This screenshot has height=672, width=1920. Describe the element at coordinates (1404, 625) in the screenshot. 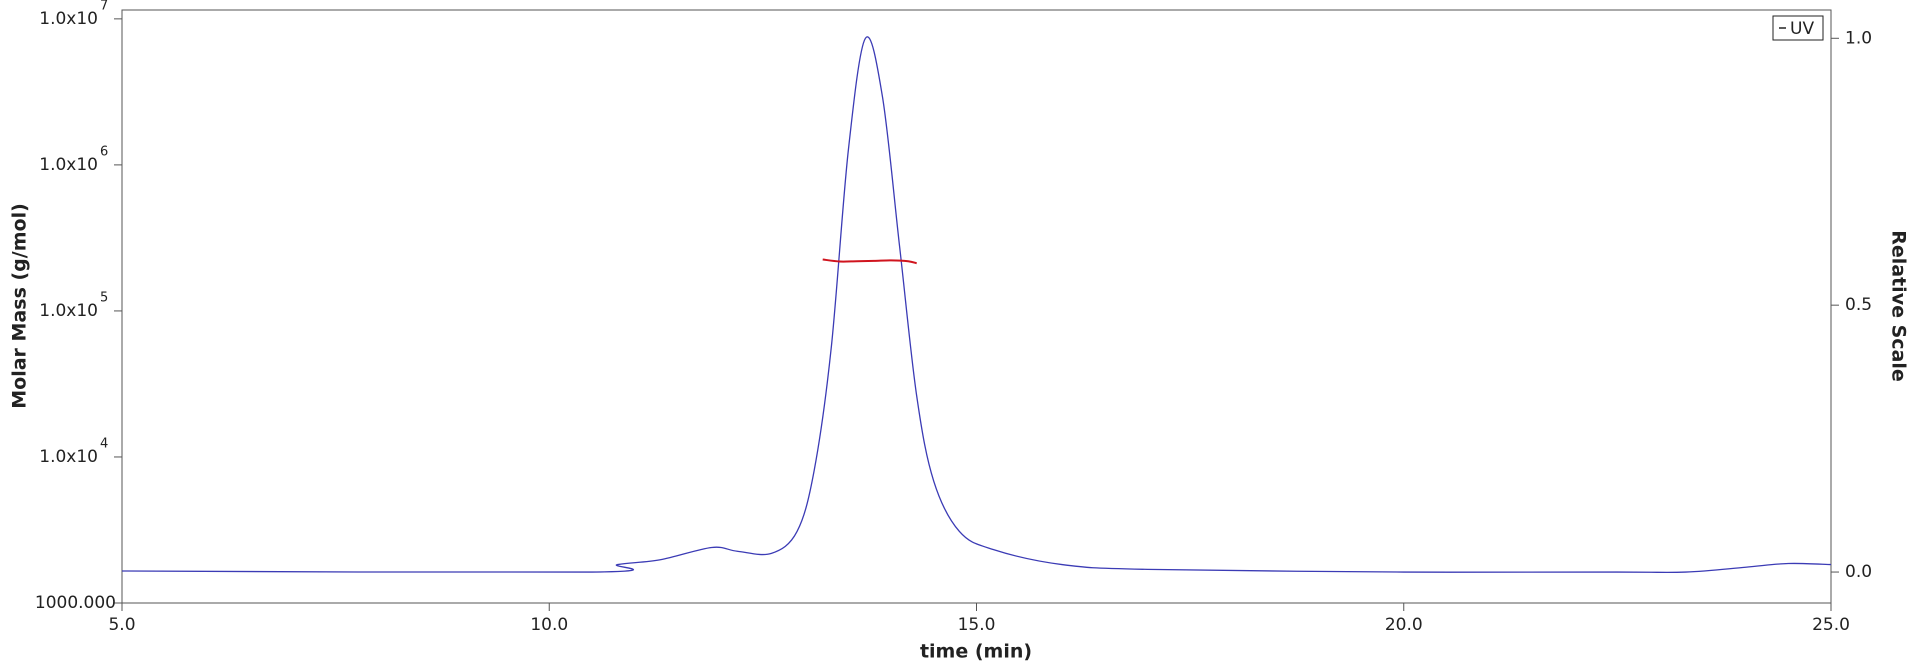

I see `x-tick-label: 20.0` at that location.